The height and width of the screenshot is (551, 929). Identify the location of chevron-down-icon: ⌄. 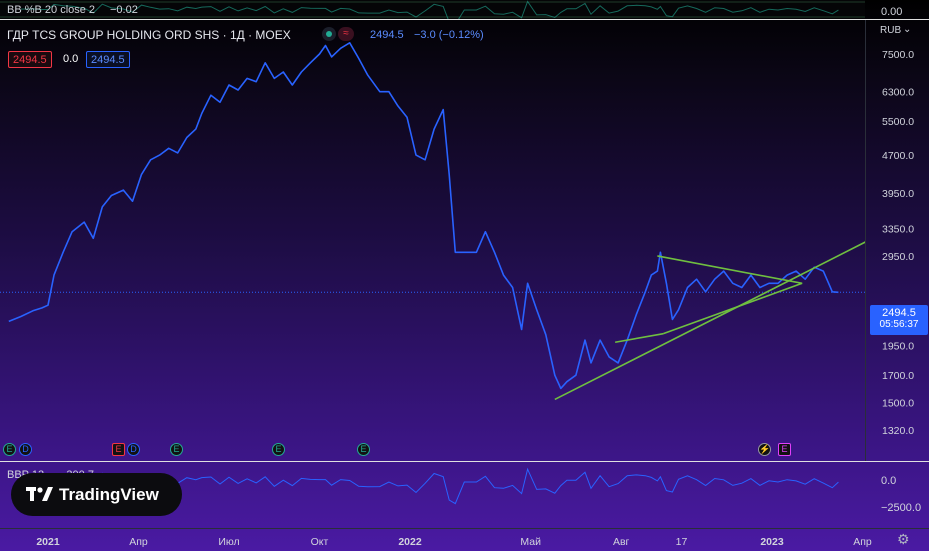
(907, 29).